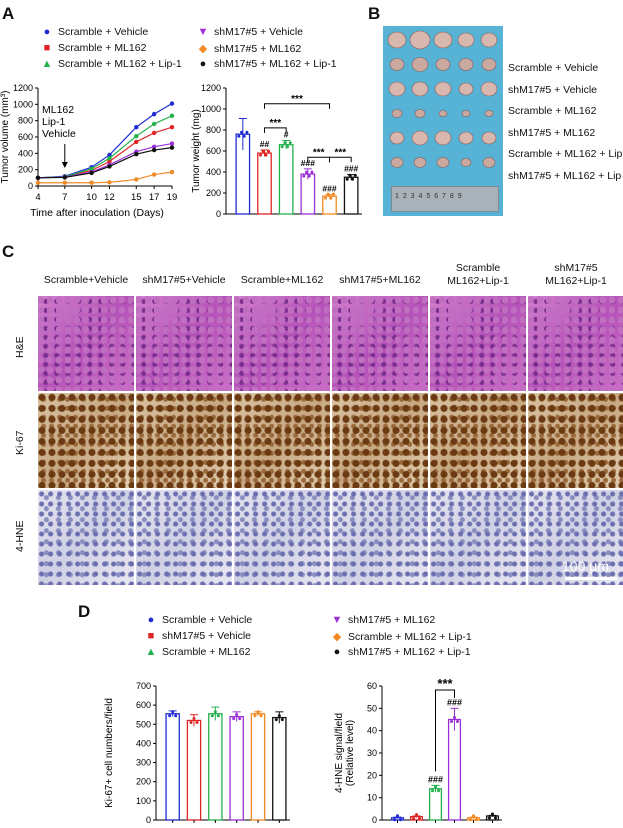  What do you see at coordinates (372, 775) in the screenshot?
I see `y-tick-label: 20` at bounding box center [372, 775].